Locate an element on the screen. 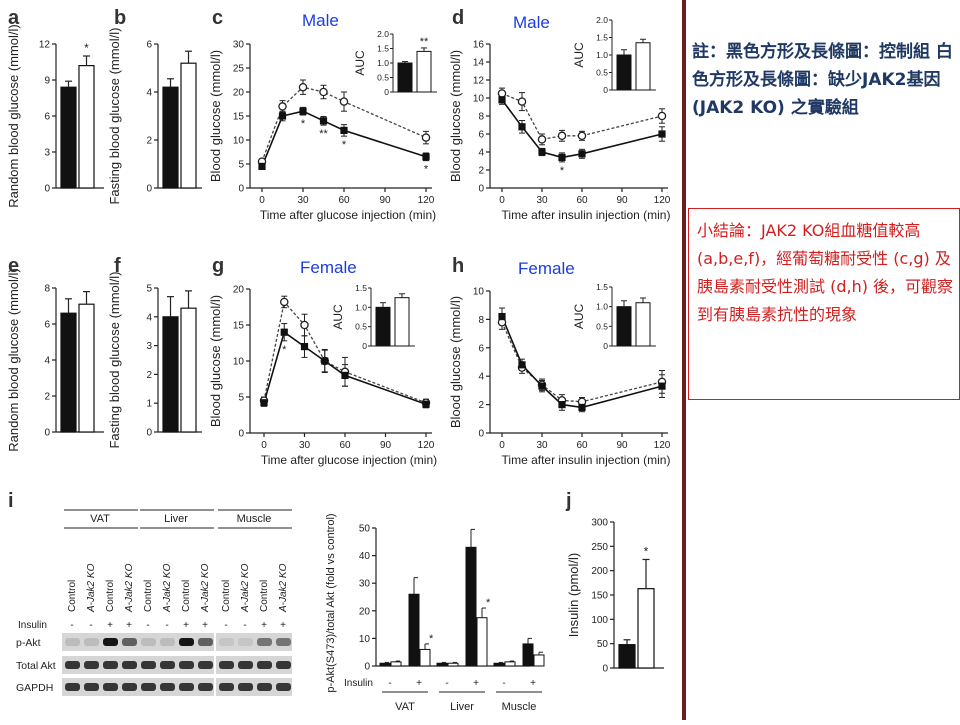 The height and width of the screenshot is (725, 960). panel-b-control-bar is located at coordinates (170, 137).